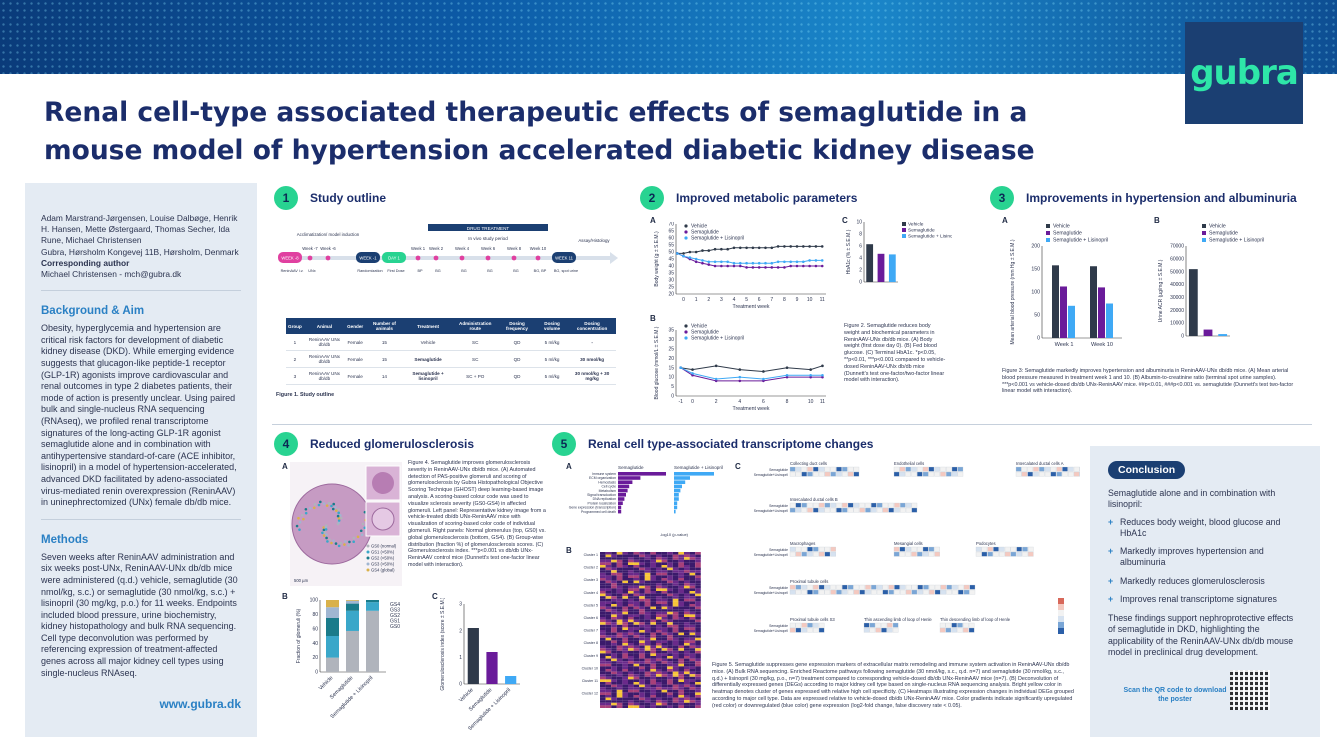  What do you see at coordinates (1250, 690) in the screenshot?
I see `qr-code` at bounding box center [1250, 690].